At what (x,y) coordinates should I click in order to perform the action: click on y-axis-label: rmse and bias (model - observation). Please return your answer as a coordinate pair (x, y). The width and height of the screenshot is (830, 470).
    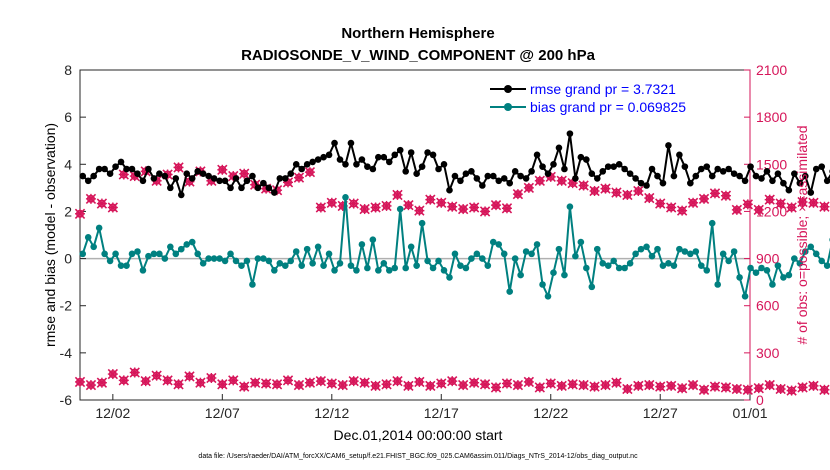
    Looking at the image, I should click on (50, 235).